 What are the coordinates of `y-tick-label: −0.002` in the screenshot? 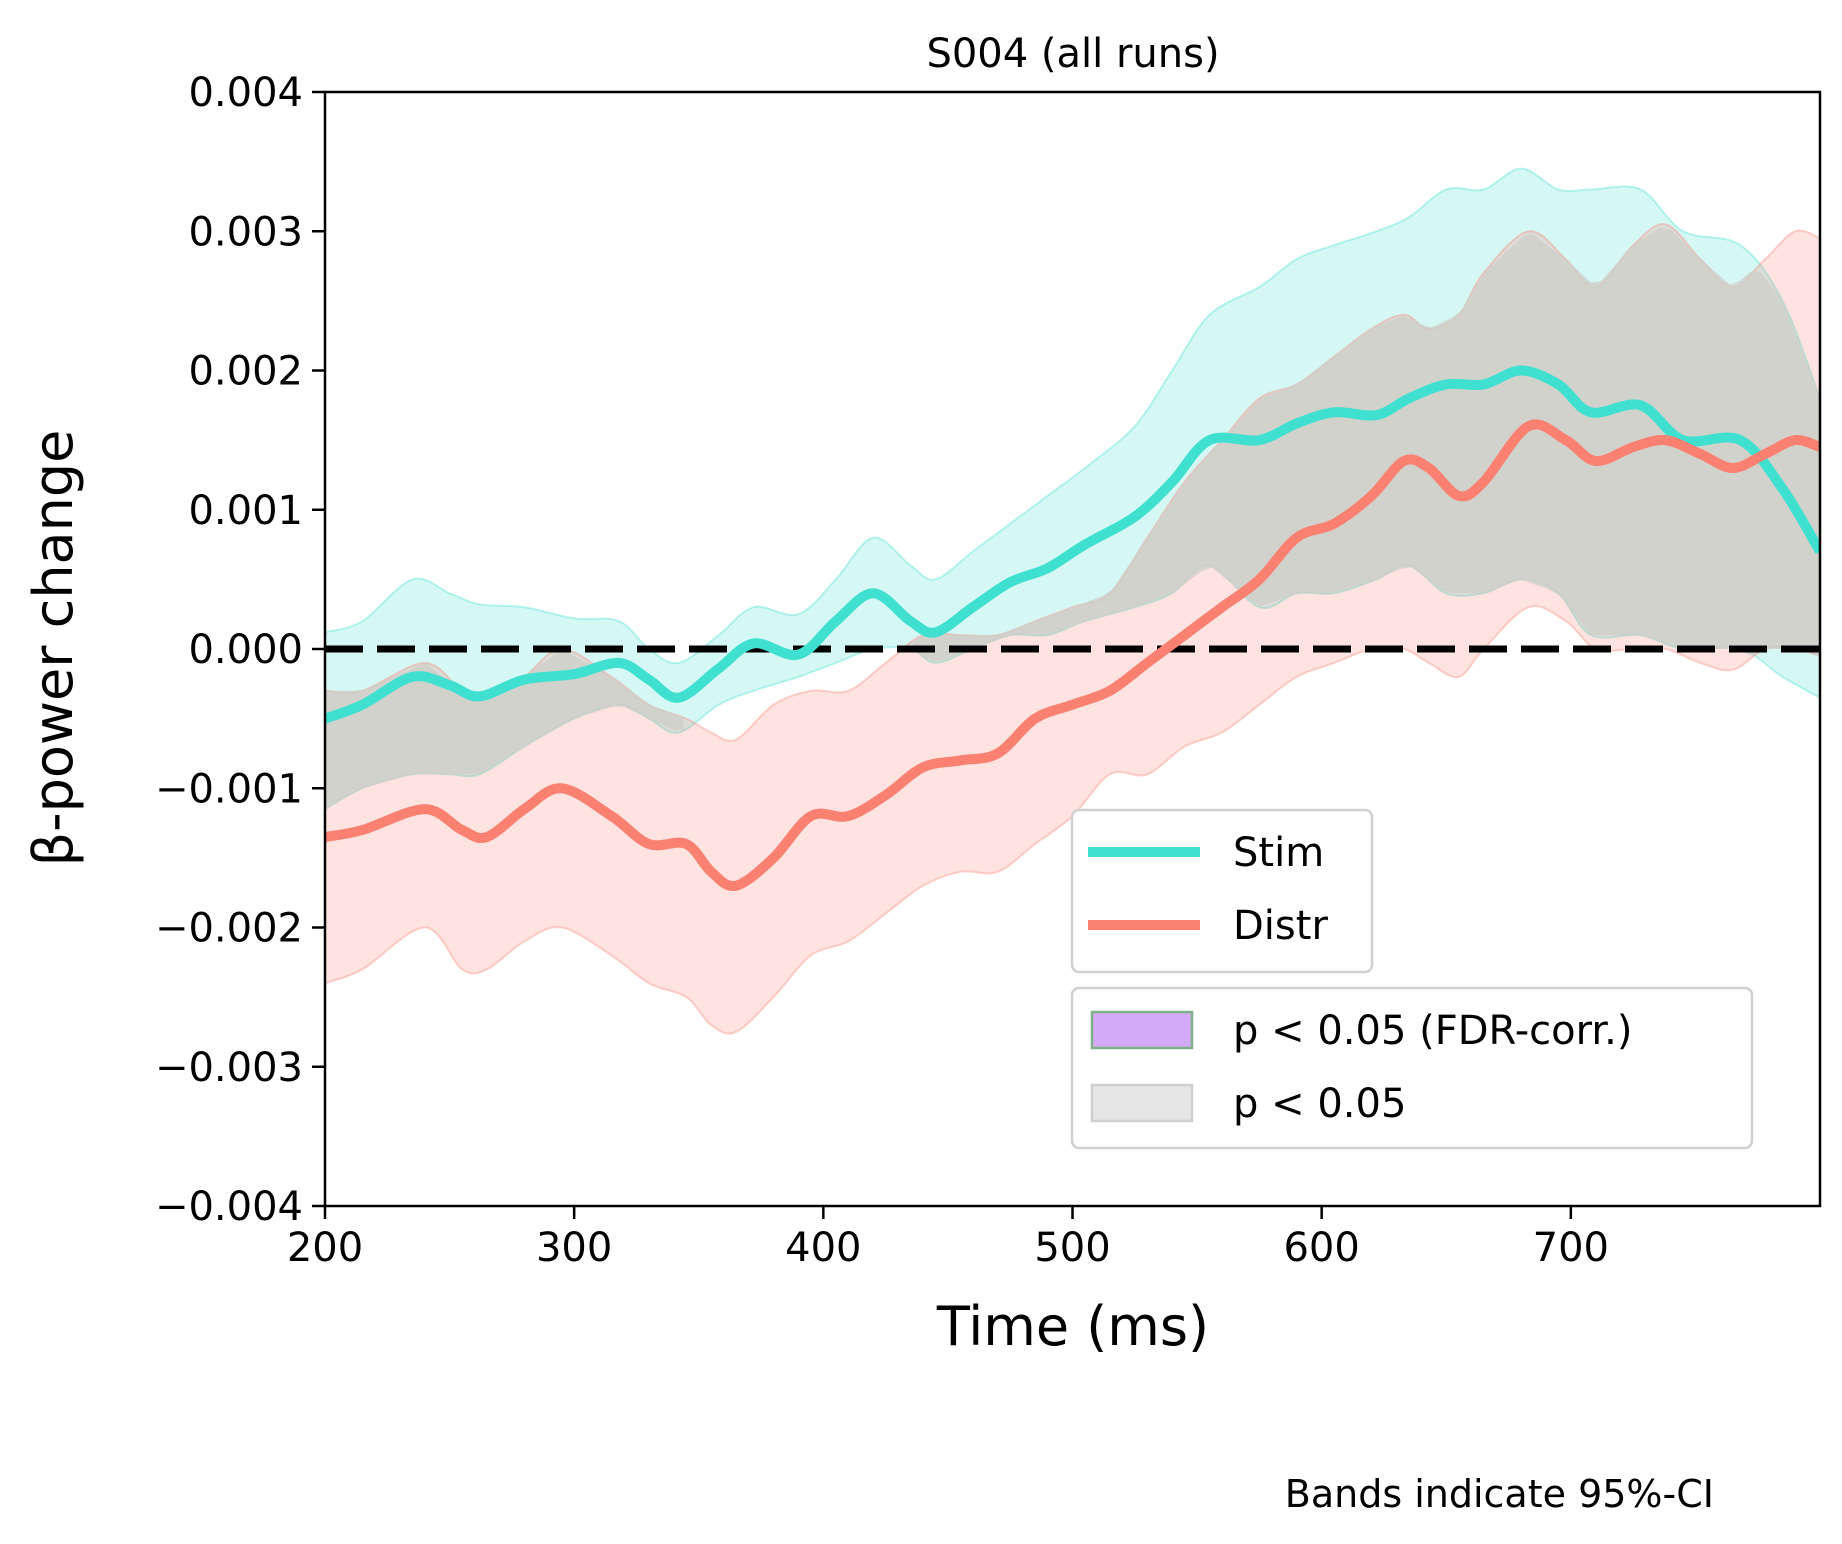 It's located at (229, 929).